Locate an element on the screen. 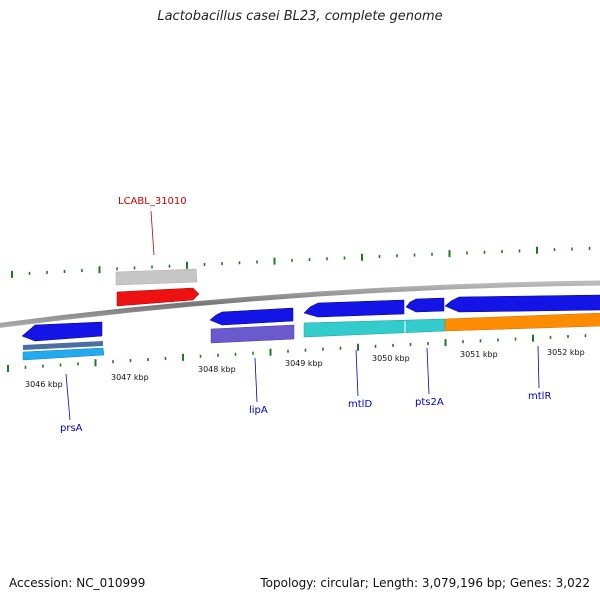 This screenshot has height=600, width=600. feature-prsa-slate is located at coordinates (63, 345).